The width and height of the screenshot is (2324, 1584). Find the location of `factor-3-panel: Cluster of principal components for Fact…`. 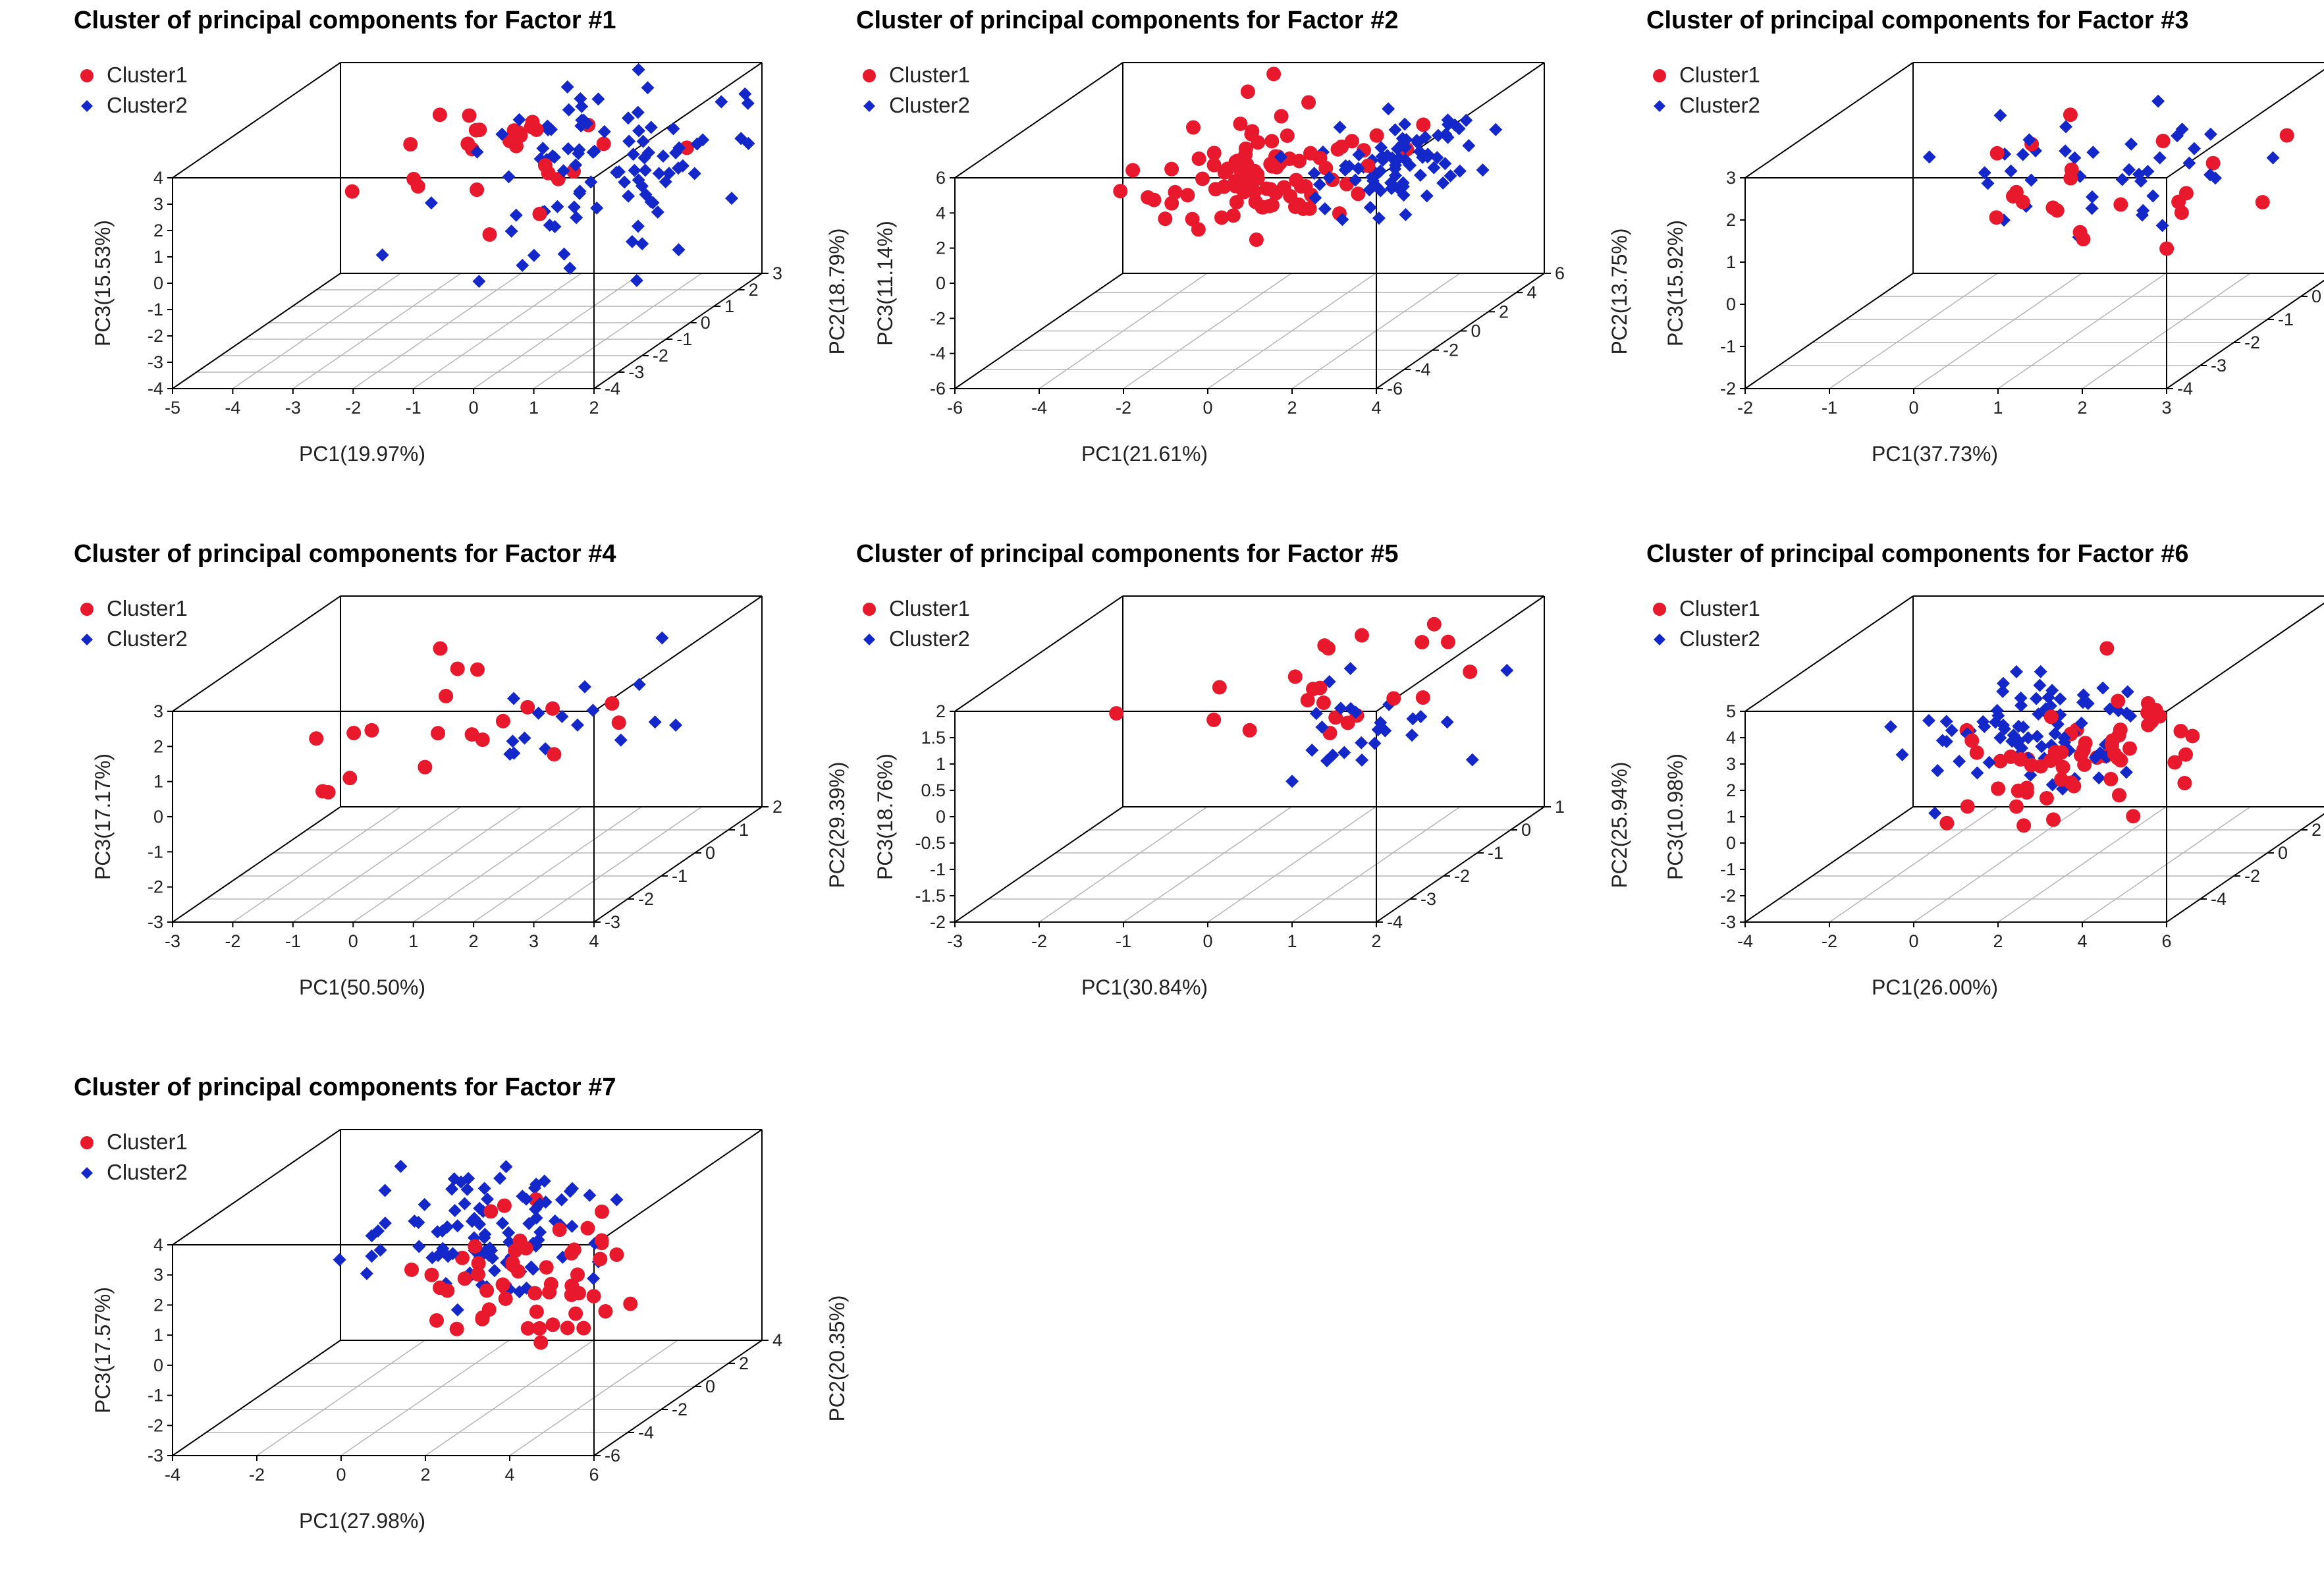

factor-3-panel: Cluster of principal components for Fact… is located at coordinates (1985, 257).